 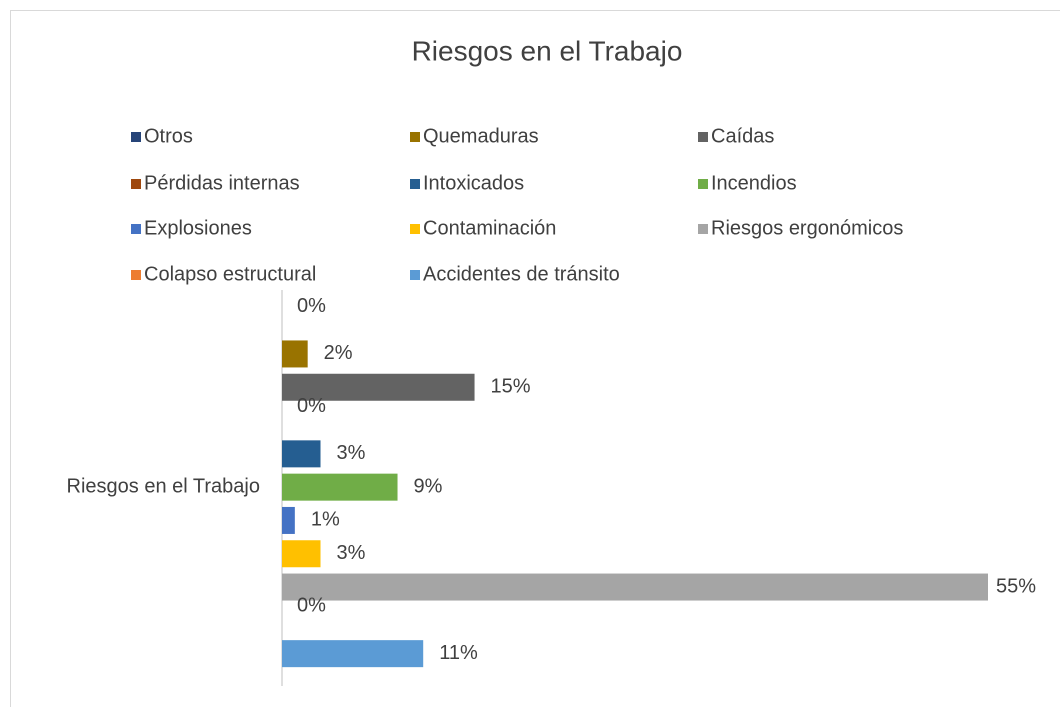 I want to click on legend-label: Incendios, so click(x=754, y=183).